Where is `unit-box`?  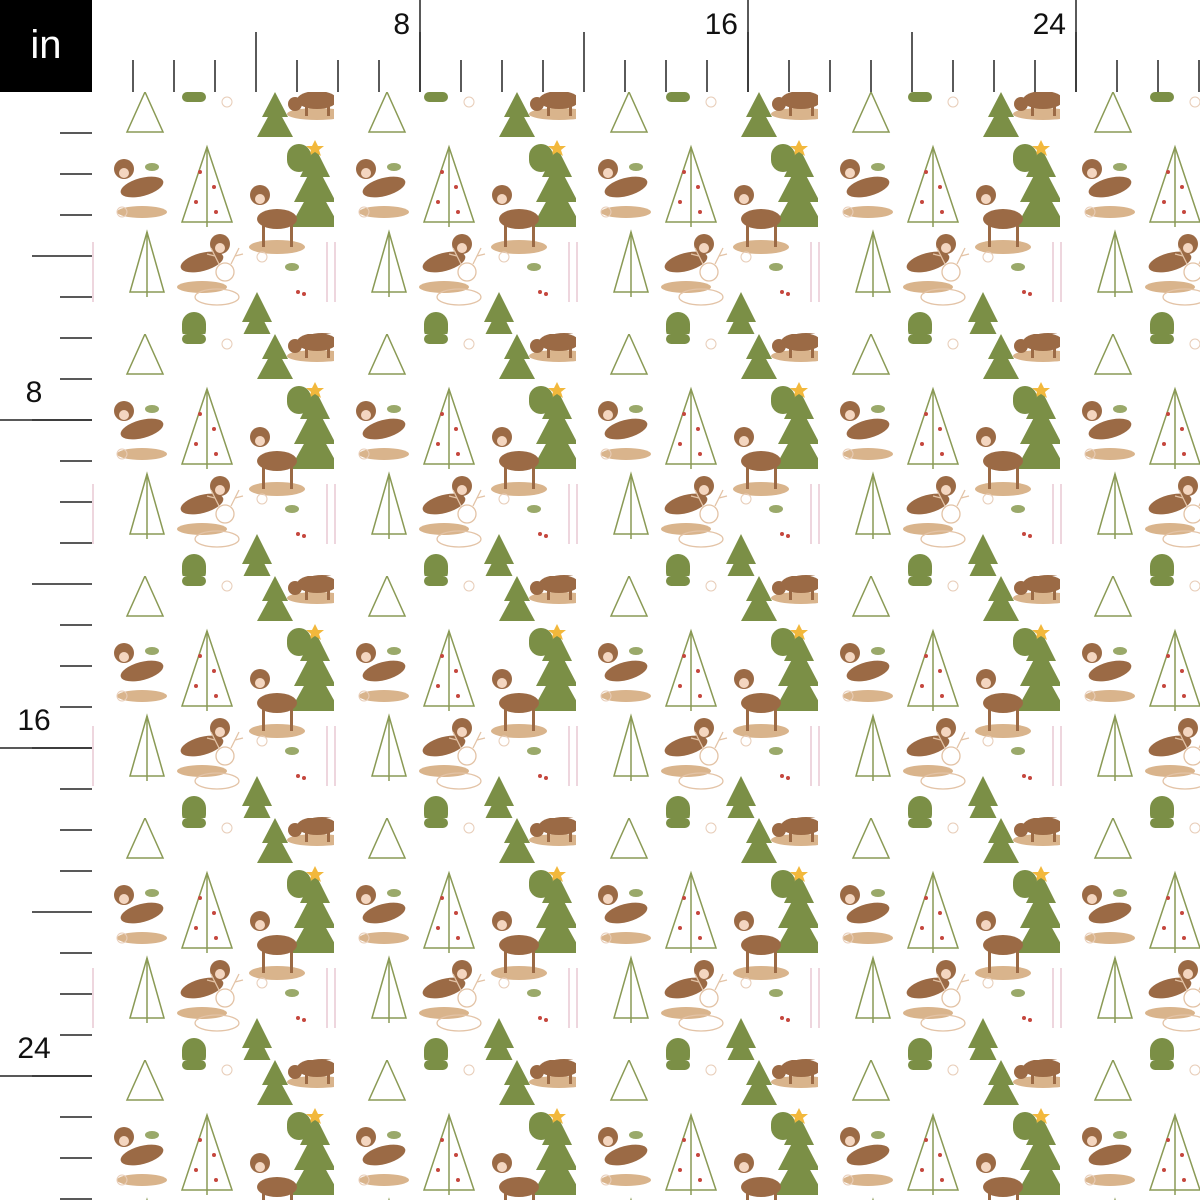
unit-box is located at coordinates (46, 46).